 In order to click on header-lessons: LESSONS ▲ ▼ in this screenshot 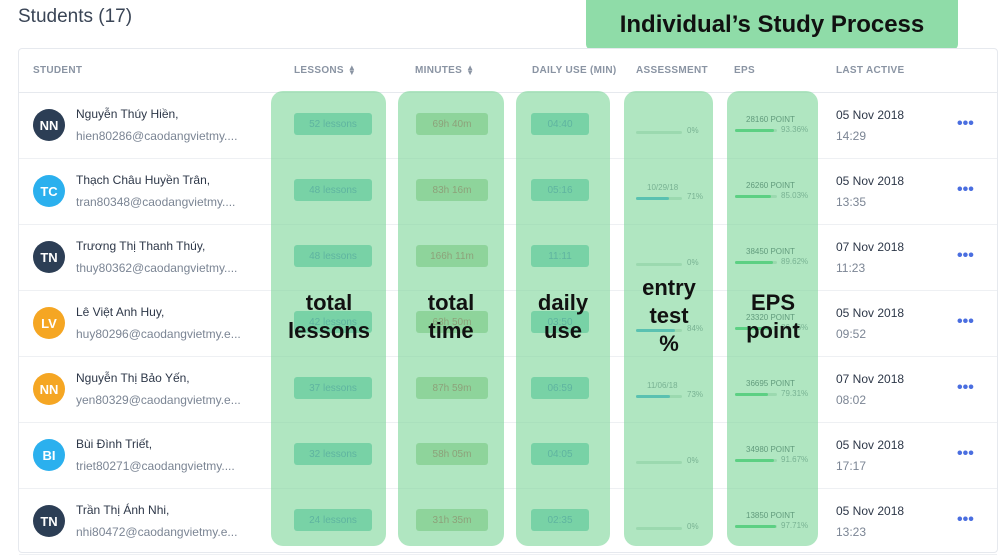, I will do `click(325, 70)`.